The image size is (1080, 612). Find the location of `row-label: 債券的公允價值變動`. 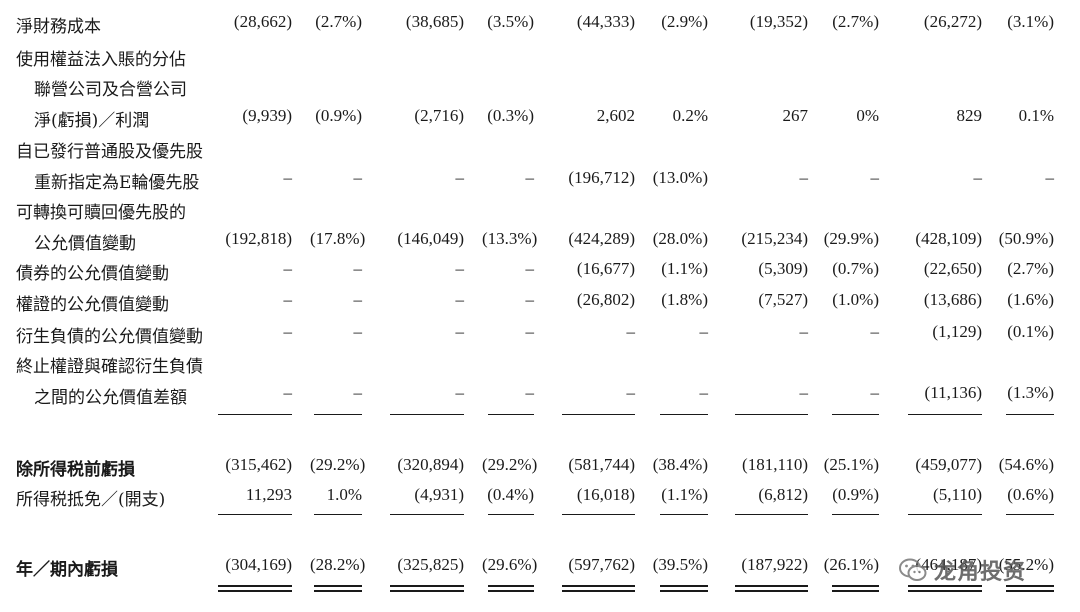

row-label: 債券的公允價值變動 is located at coordinates (92, 274).